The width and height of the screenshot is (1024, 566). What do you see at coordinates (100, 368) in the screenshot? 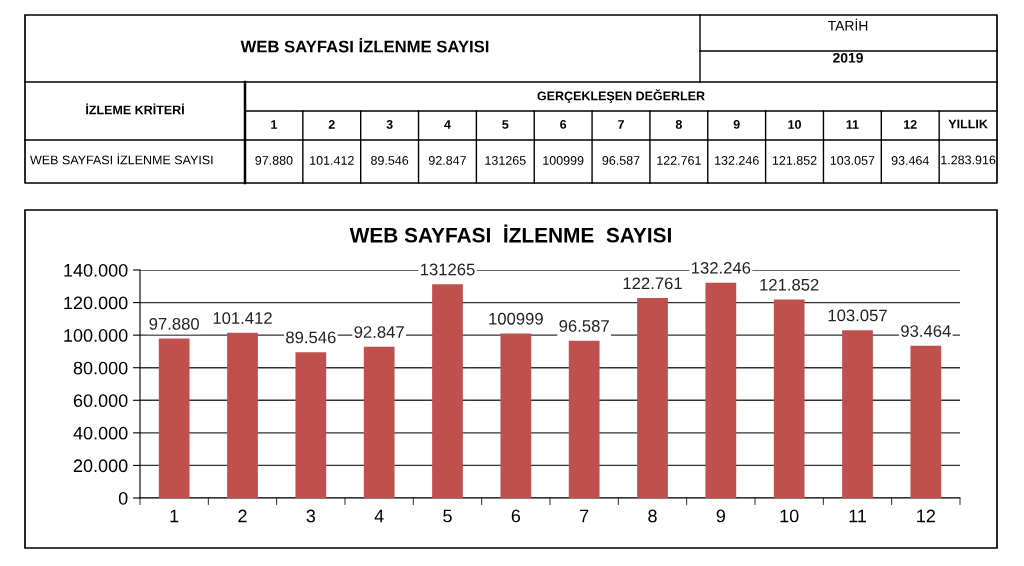
I see `y-tick-label: 80.000` at bounding box center [100, 368].